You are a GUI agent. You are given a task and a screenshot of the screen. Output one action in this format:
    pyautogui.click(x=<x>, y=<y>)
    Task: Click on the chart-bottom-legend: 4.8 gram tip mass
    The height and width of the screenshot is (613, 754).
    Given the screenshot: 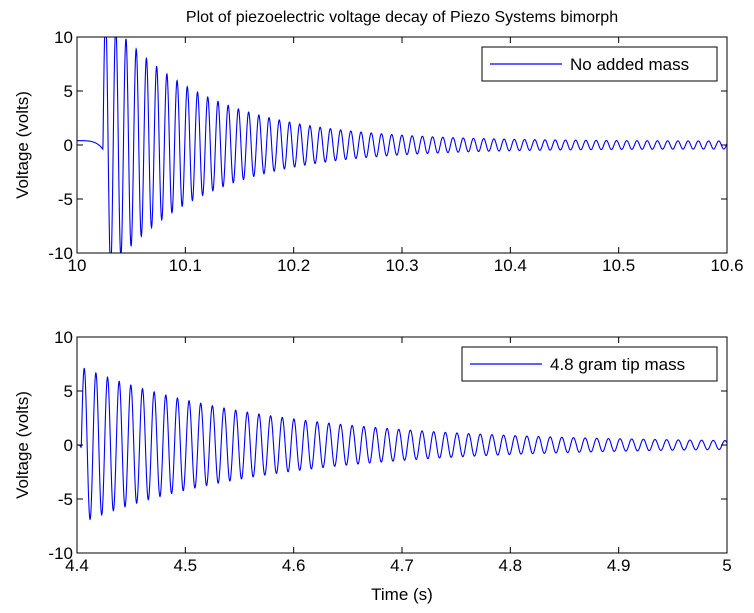 What is the action you would take?
    pyautogui.click(x=589, y=364)
    